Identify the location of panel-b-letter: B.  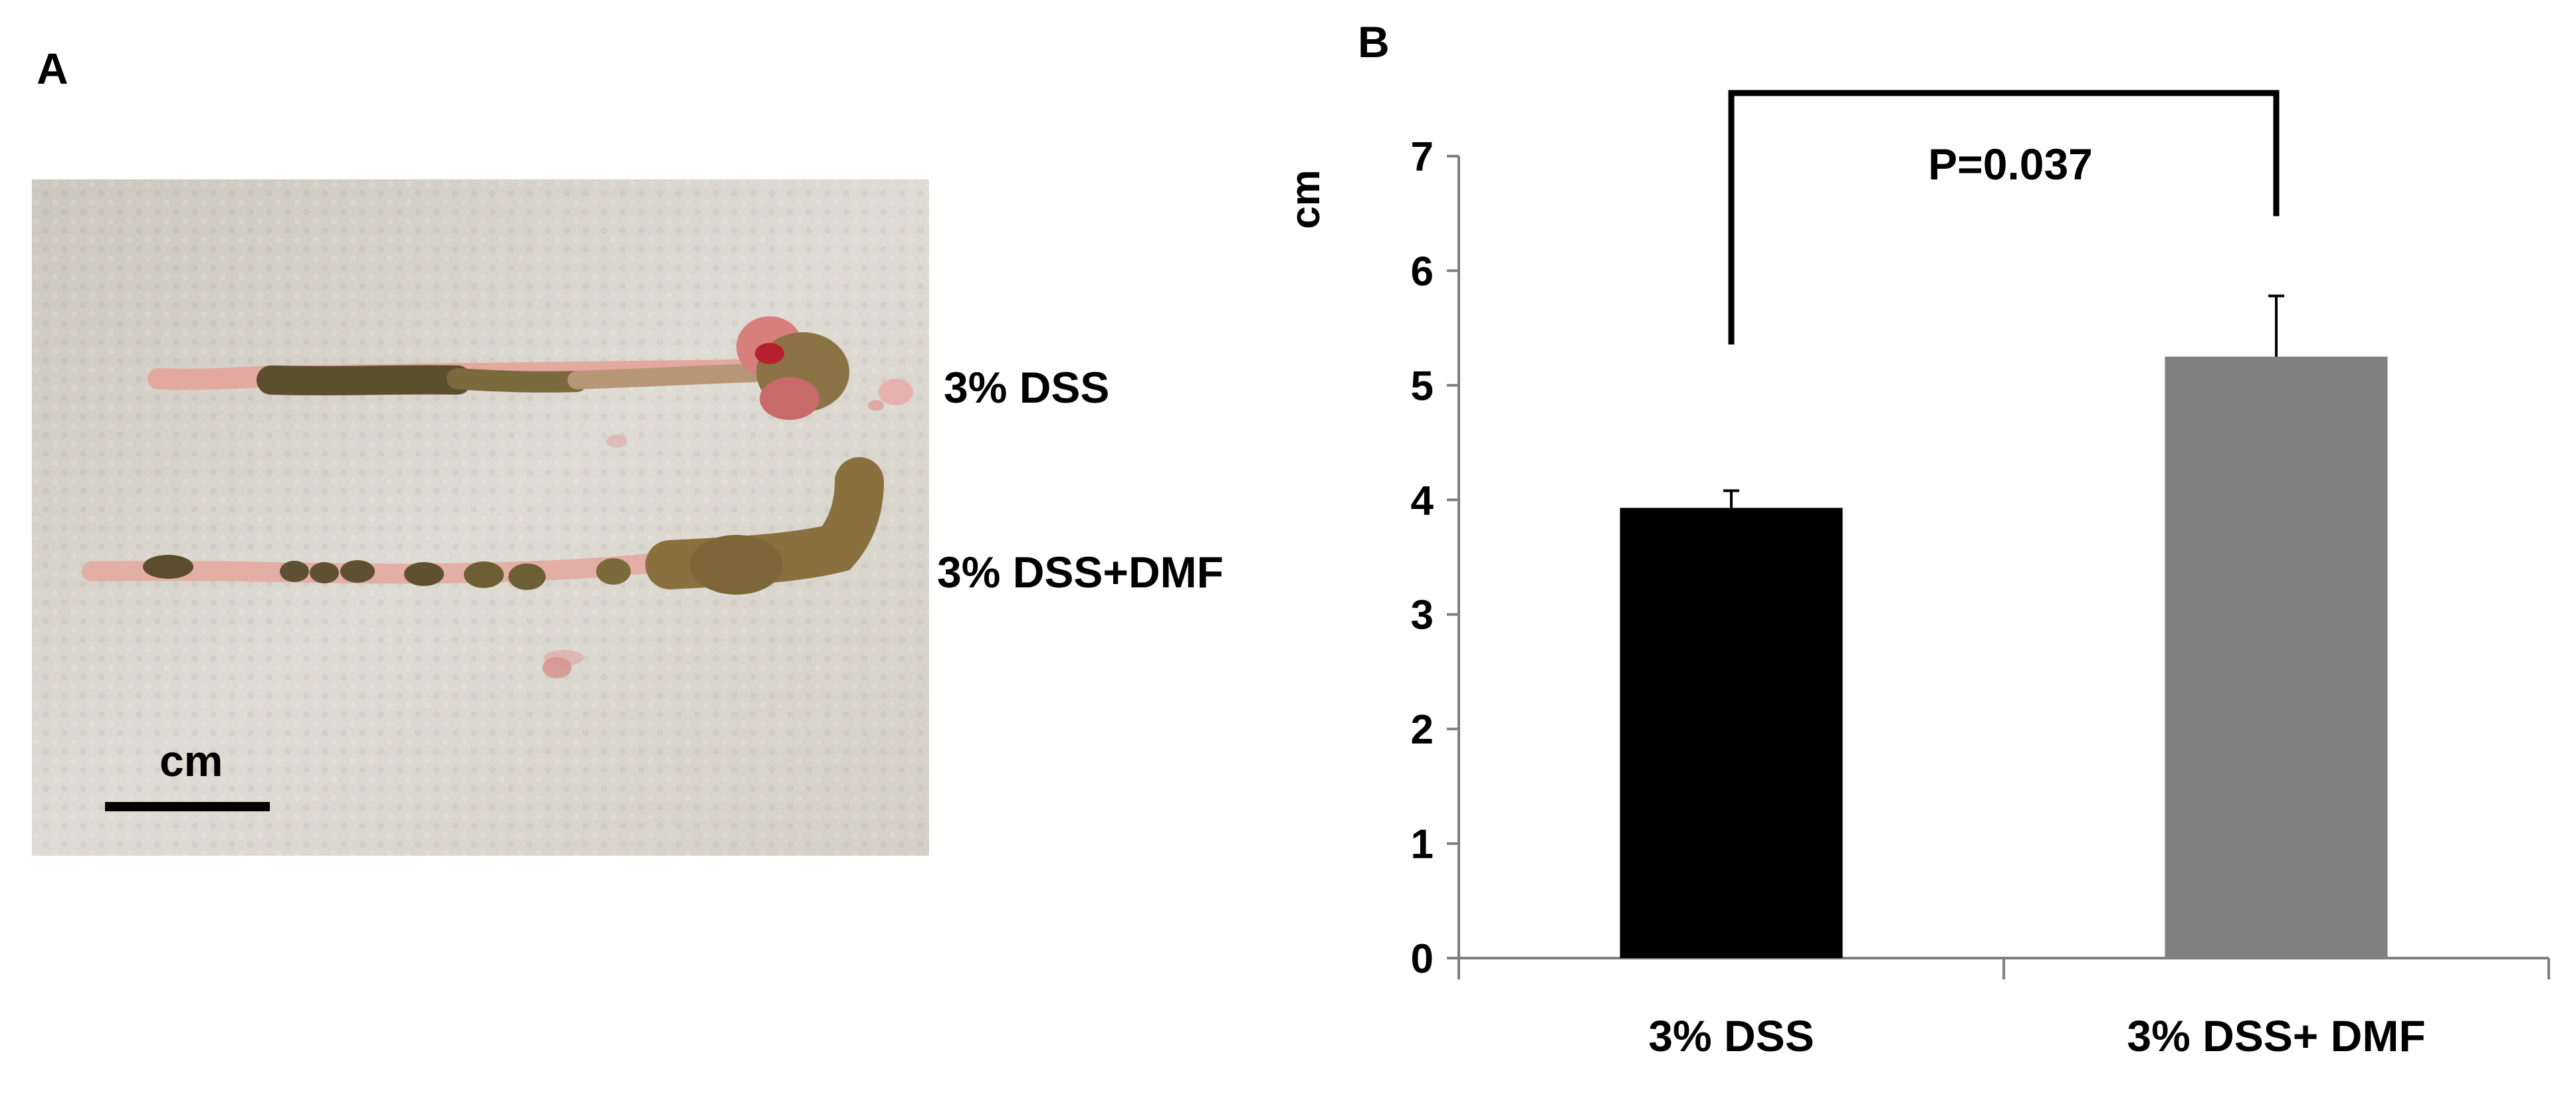
(1374, 41).